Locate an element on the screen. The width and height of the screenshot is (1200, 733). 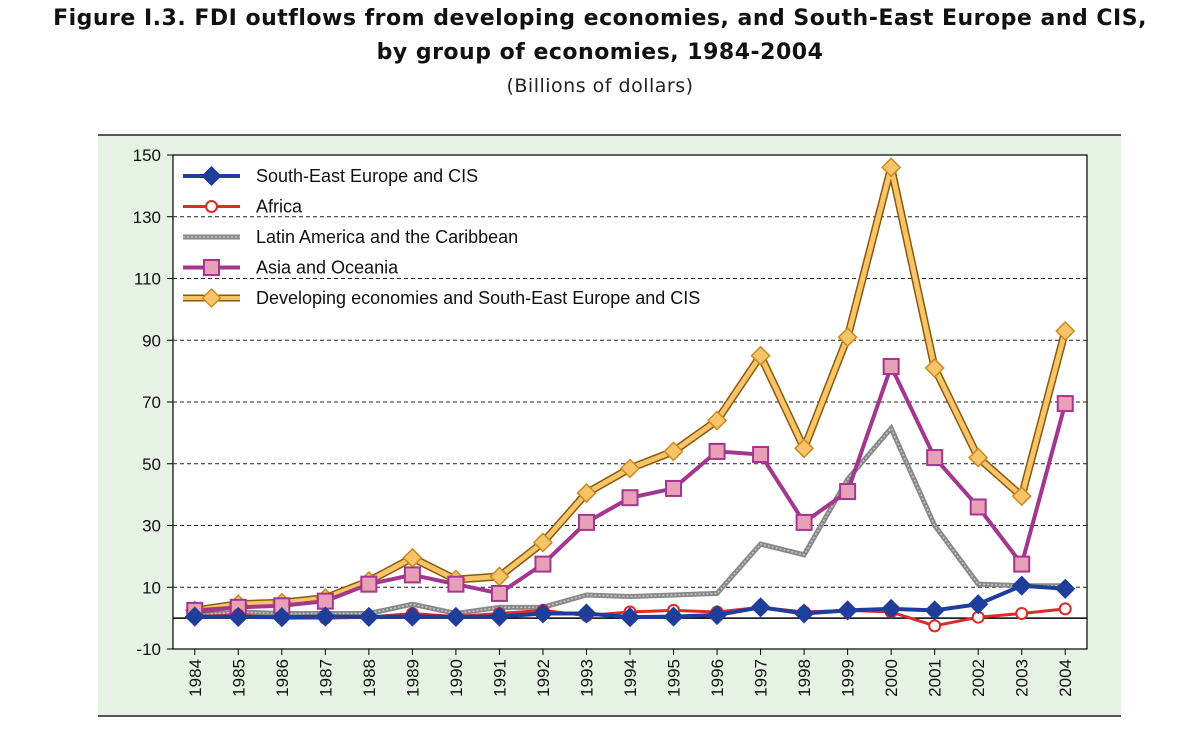
y-tick-label: 30 is located at coordinates (151, 526).